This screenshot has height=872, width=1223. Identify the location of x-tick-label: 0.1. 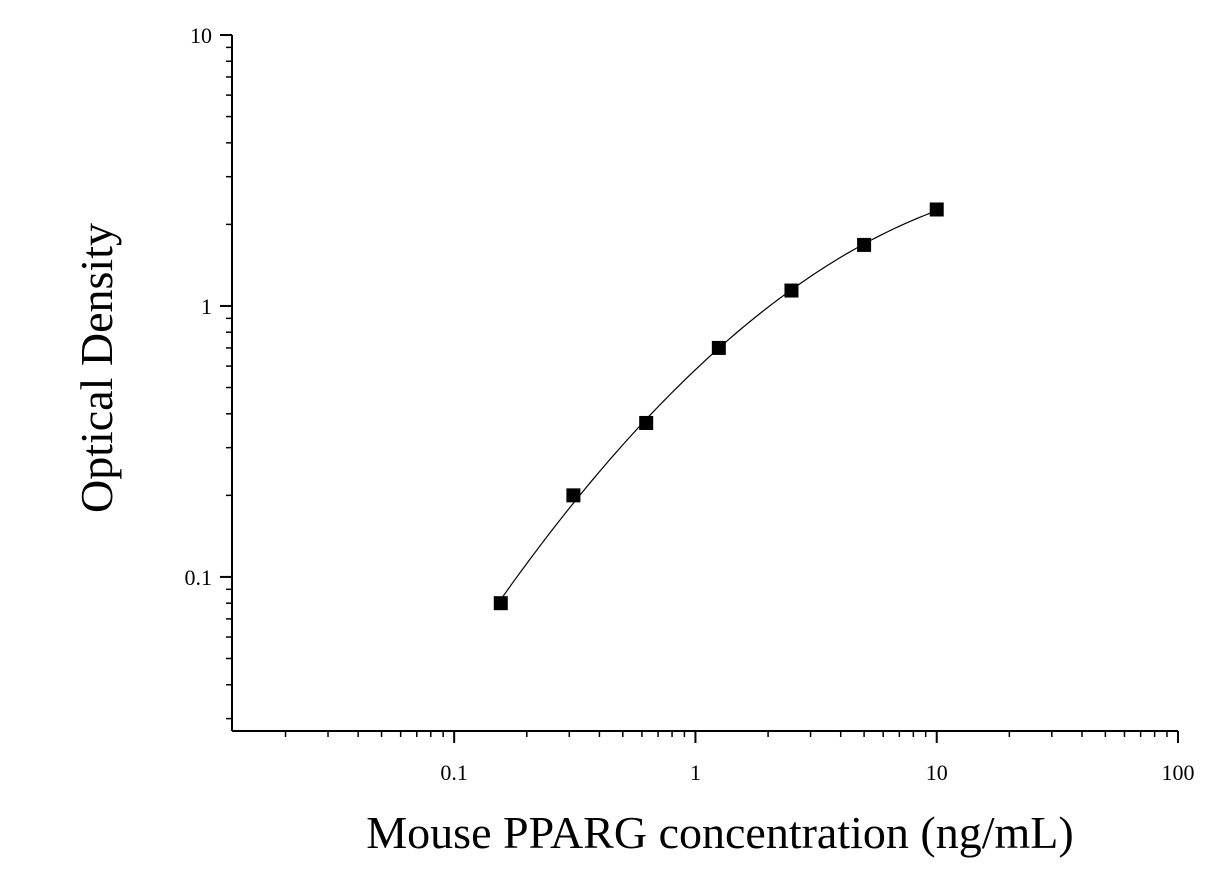
(454, 772).